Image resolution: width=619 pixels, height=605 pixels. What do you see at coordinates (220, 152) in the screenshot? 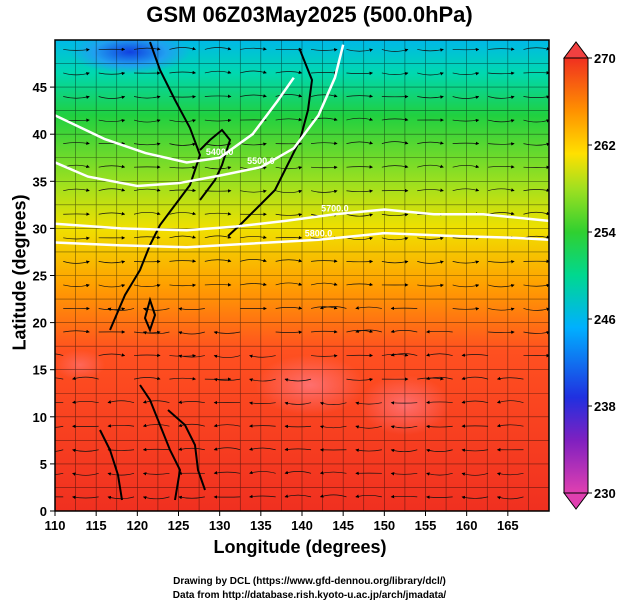
I see `contour-label: 5400.0` at bounding box center [220, 152].